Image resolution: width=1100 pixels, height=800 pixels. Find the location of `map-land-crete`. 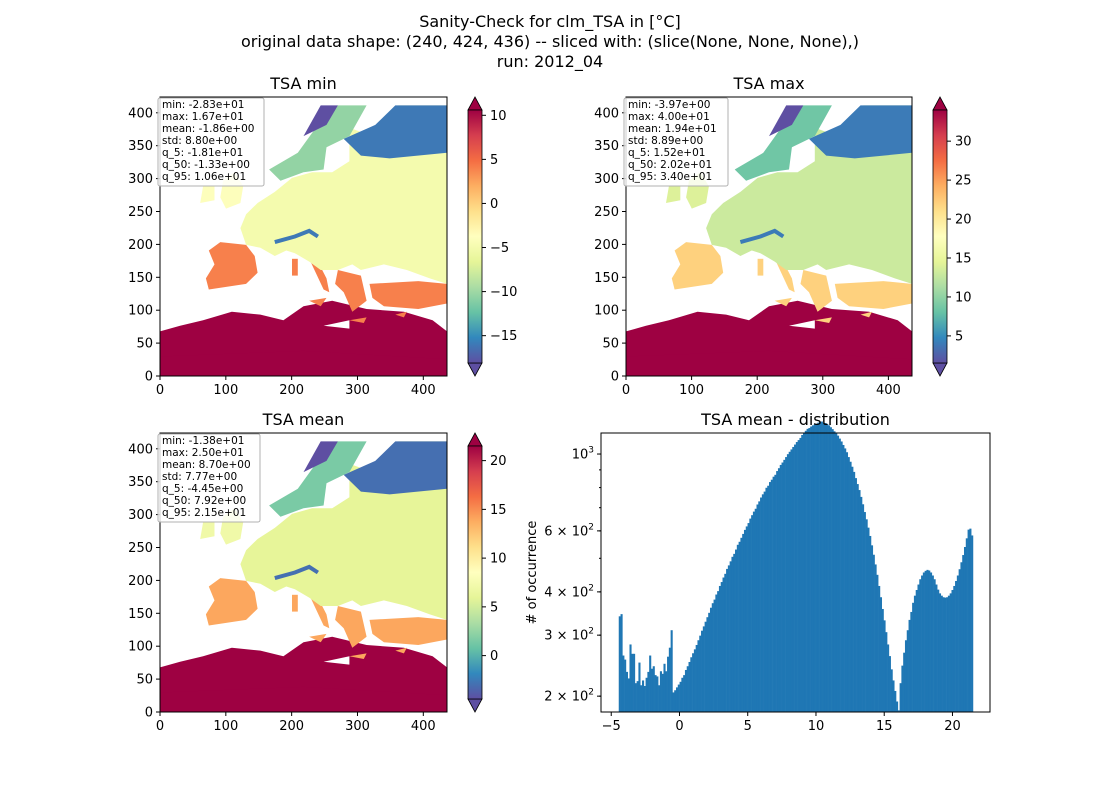

map-land-crete is located at coordinates (358, 320).